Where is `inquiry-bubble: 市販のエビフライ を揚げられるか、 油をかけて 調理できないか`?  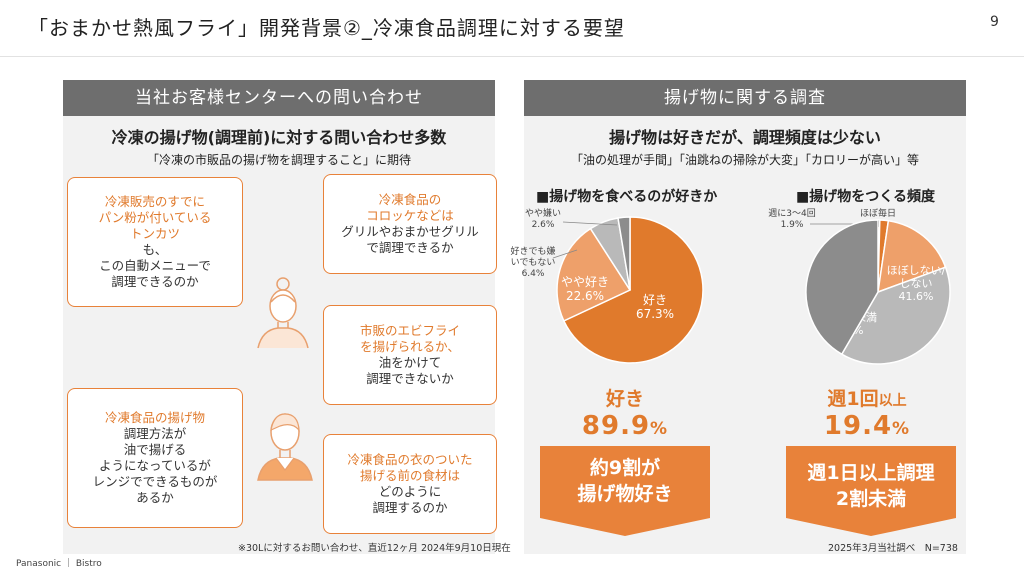
inquiry-bubble: 市販のエビフライ を揚げられるか、 油をかけて 調理できないか is located at coordinates (410, 355).